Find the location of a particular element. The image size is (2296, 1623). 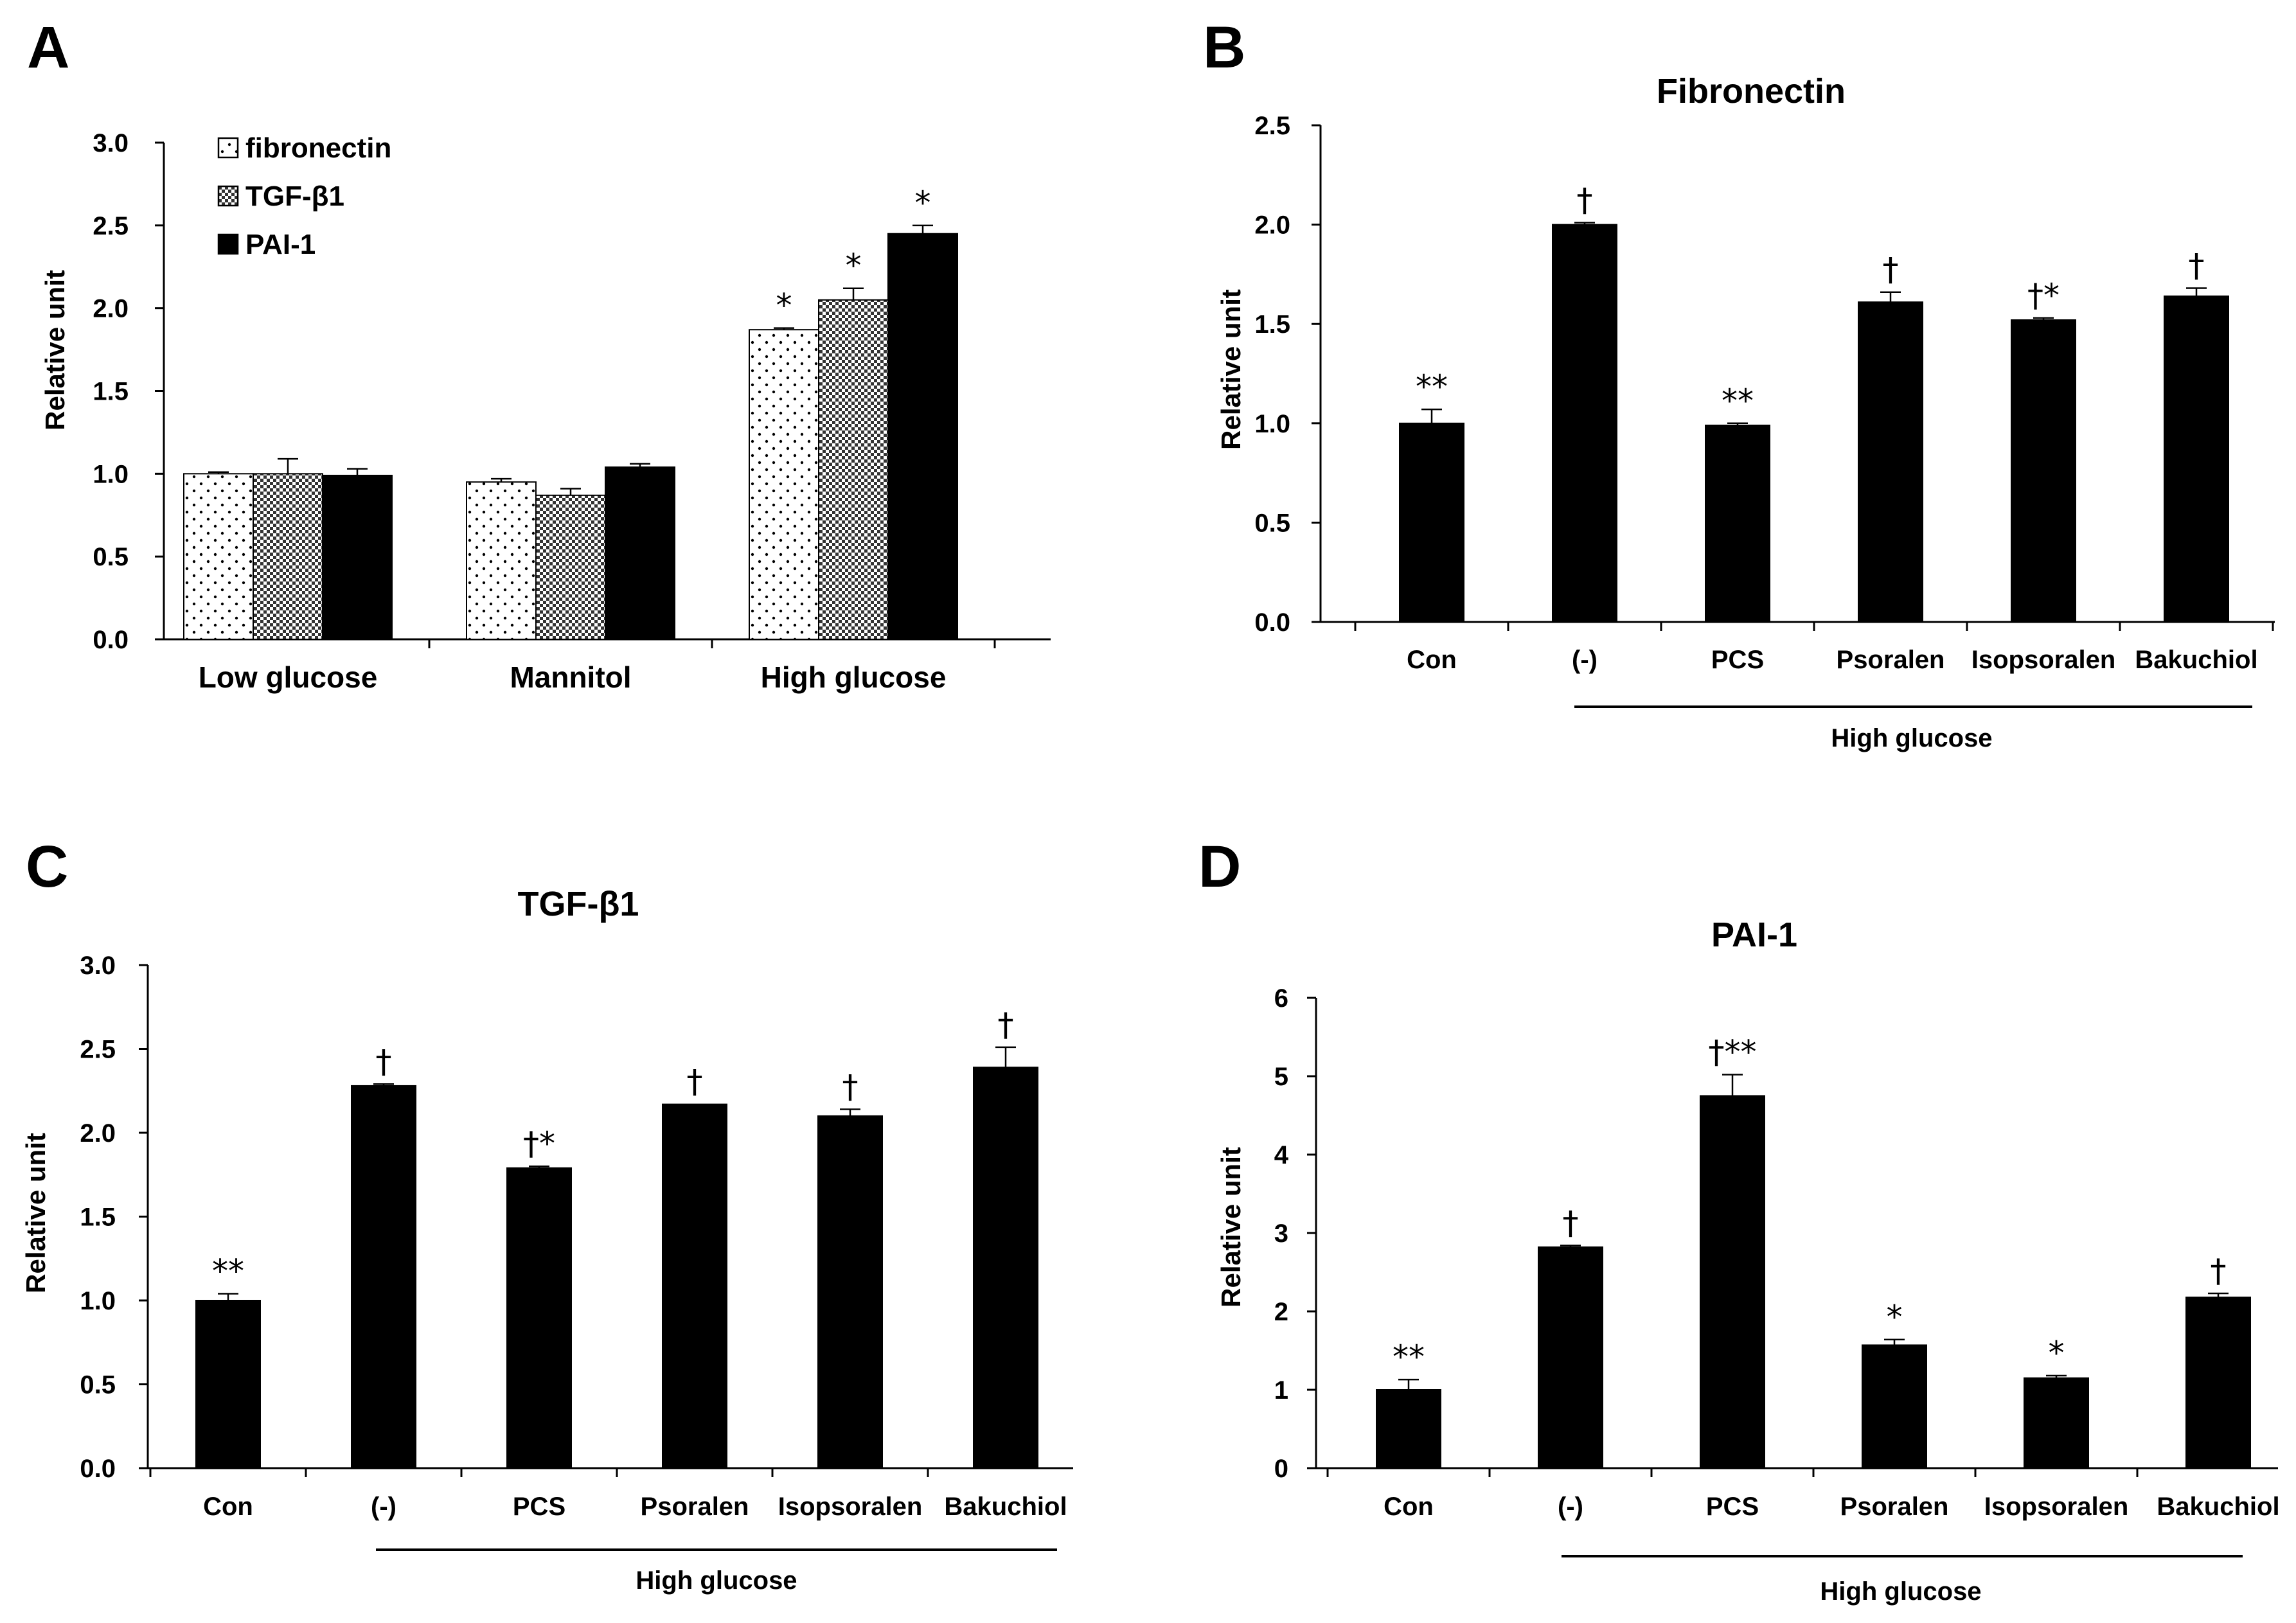

y-tick-label-d: 3 is located at coordinates (1281, 1233).